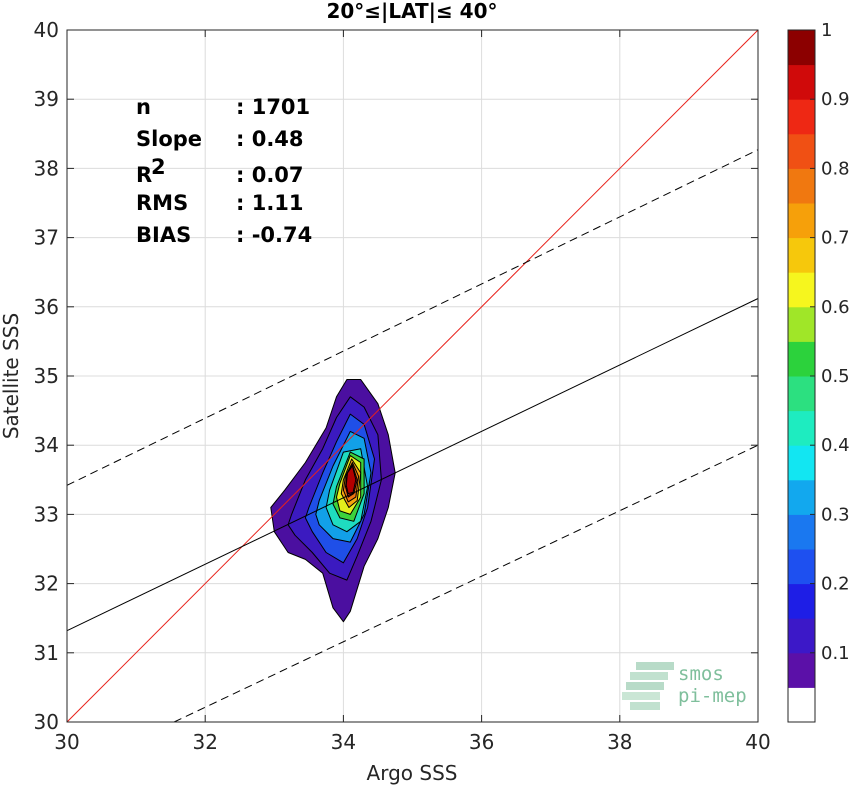 The height and width of the screenshot is (788, 855). I want to click on y-tick-label: 40, so click(46, 30).